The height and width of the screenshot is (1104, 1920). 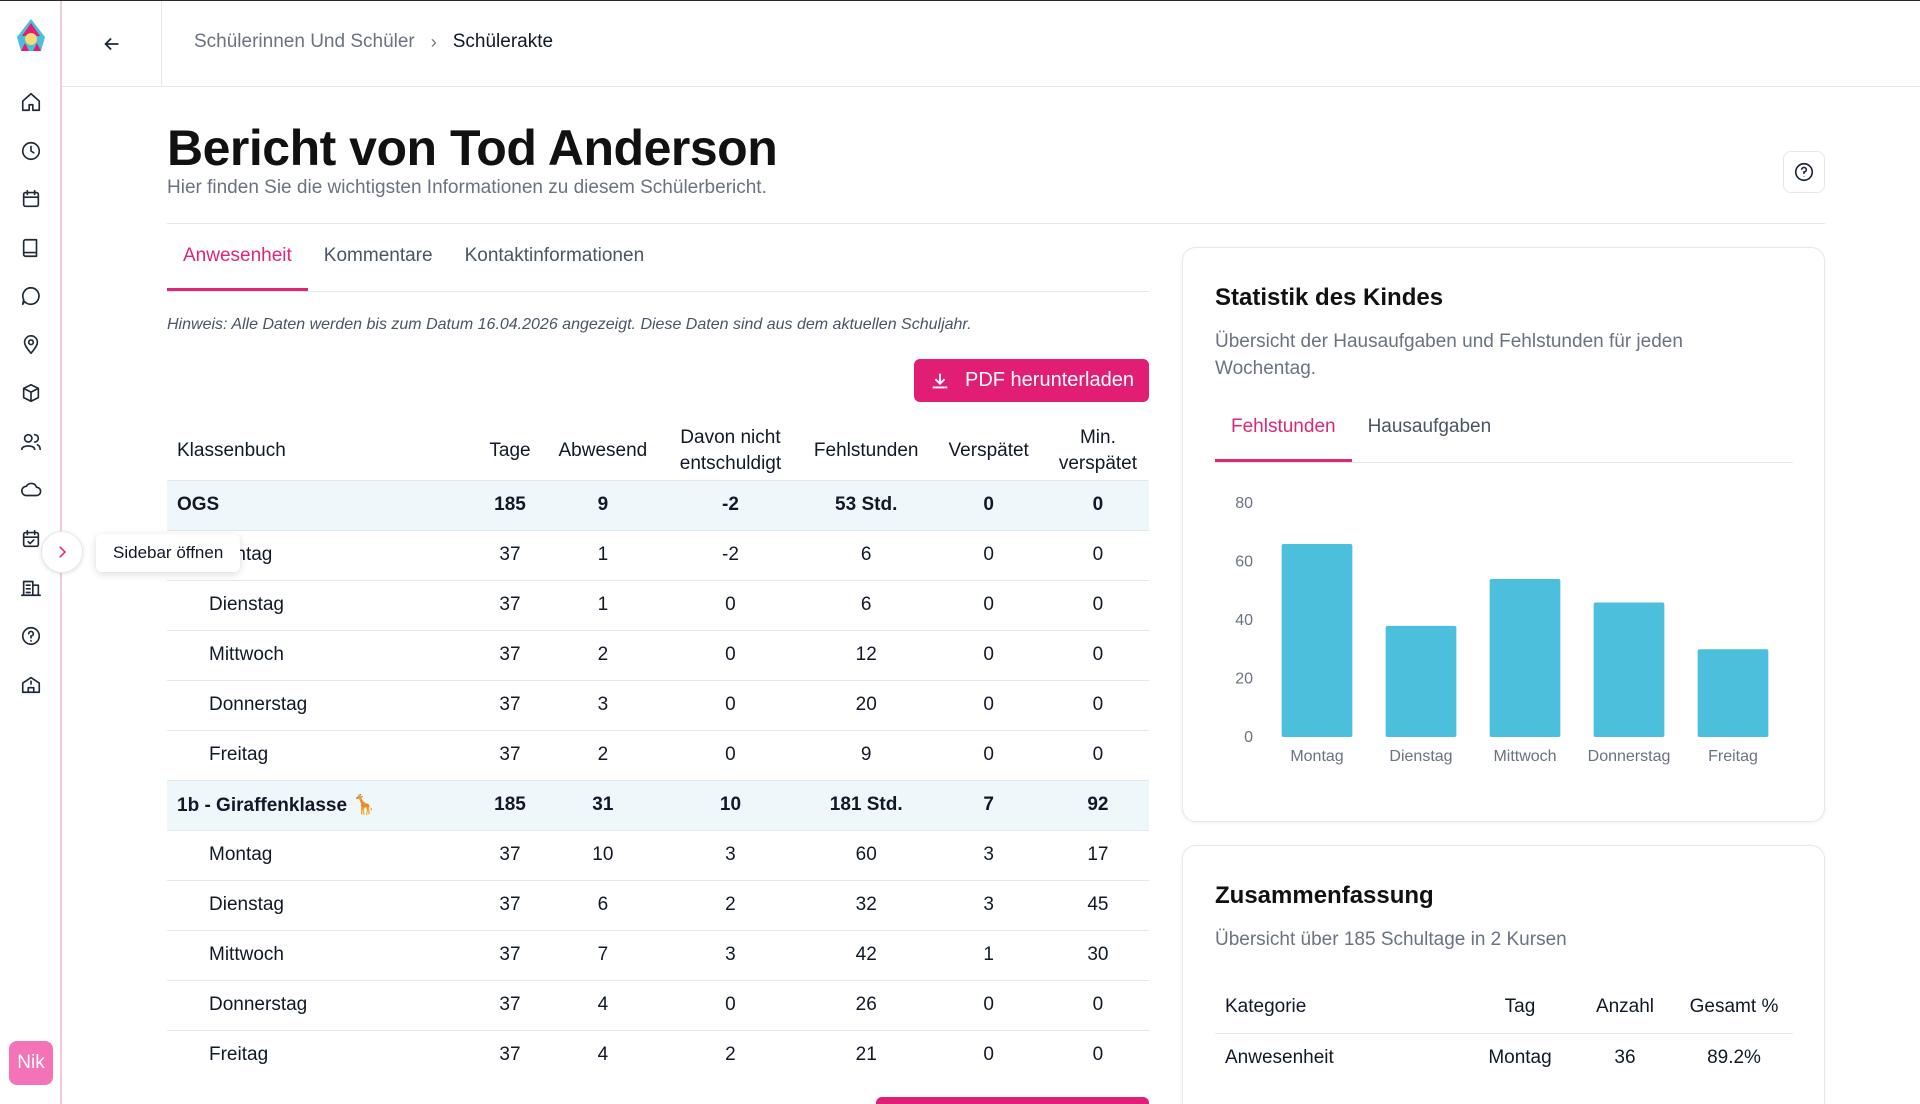 I want to click on summary-subtitle: Übersicht über 185 Schultage in 2 Kursen, so click(x=1391, y=939).